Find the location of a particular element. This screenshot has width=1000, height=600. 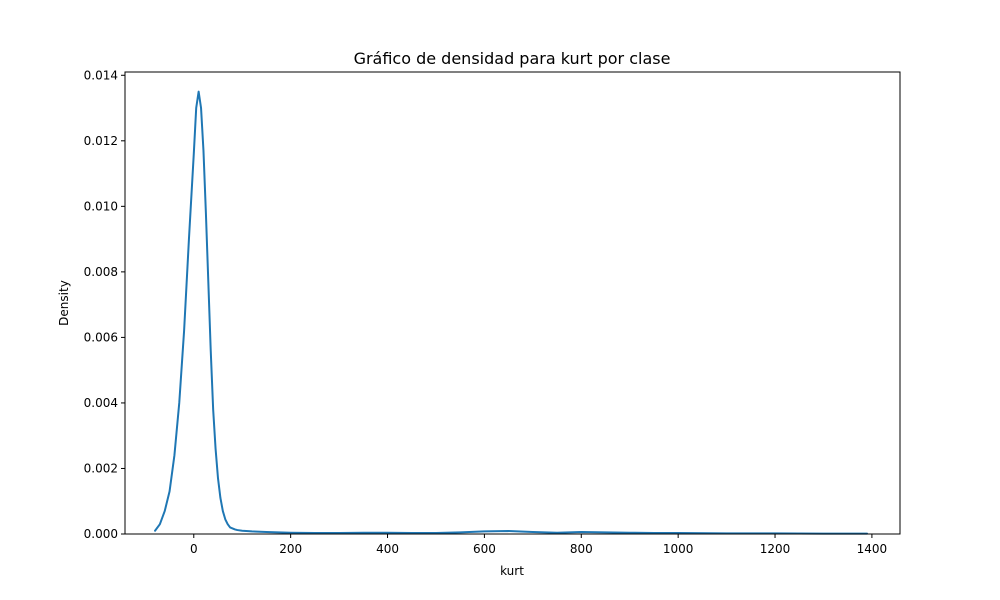

x-axis-label: kurt is located at coordinates (512, 571).